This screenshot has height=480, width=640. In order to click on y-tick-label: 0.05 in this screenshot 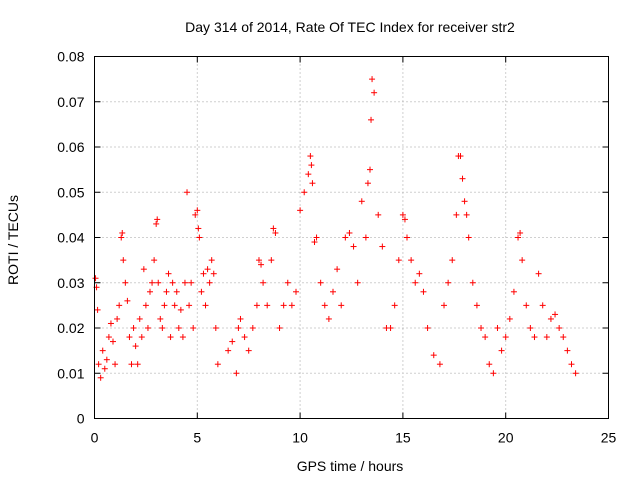, I will do `click(70, 192)`.